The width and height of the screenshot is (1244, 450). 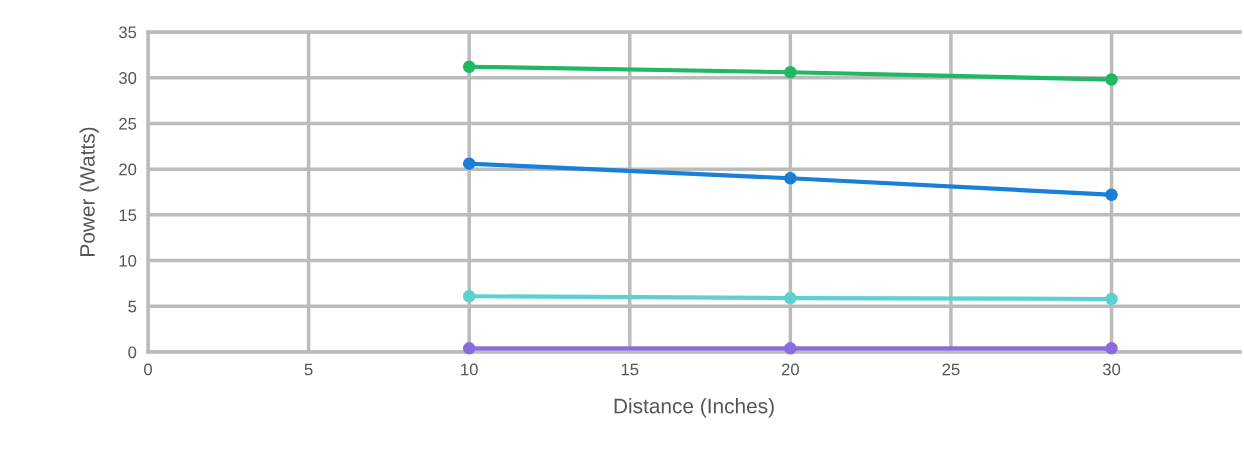 I want to click on y-tick-label: 20, so click(x=128, y=169).